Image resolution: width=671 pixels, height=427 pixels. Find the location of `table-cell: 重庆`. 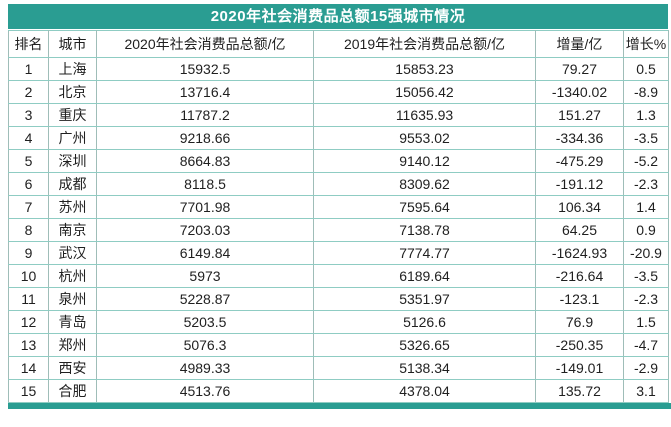

table-cell: 重庆 is located at coordinates (72, 115).